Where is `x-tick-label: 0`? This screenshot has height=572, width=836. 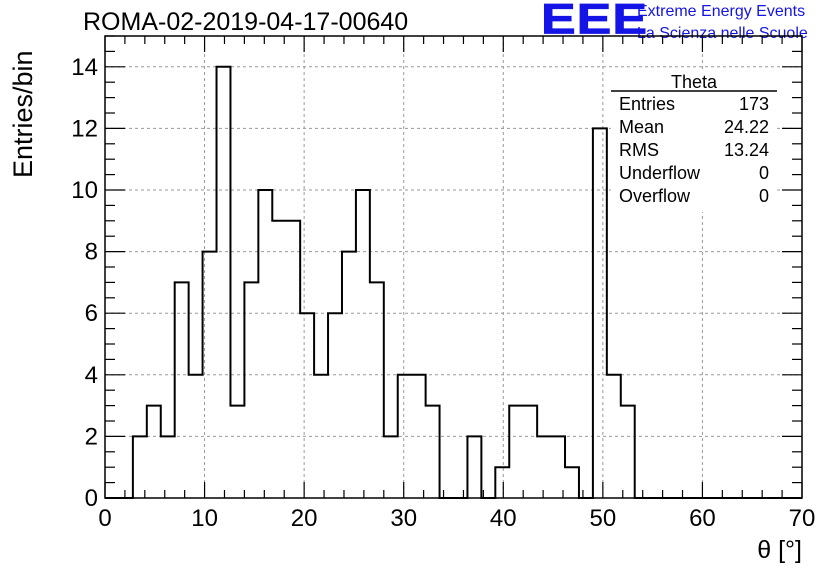 x-tick-label: 0 is located at coordinates (104, 518).